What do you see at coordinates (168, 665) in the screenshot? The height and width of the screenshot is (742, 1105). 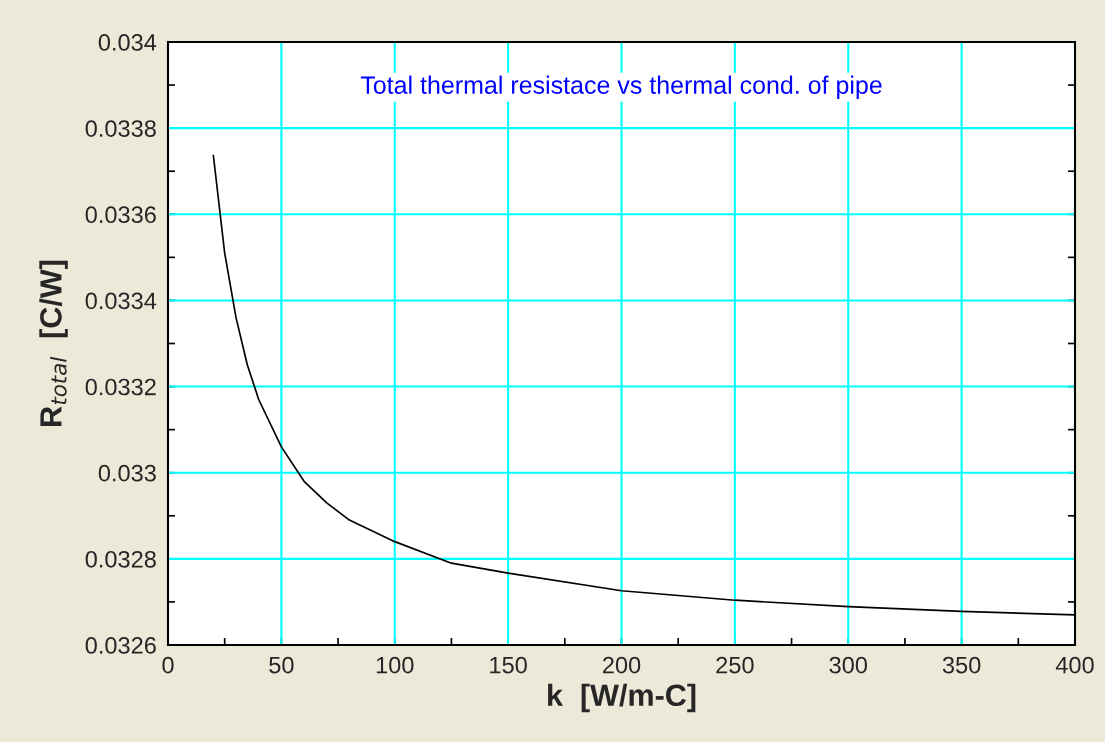 I see `x-tick-label: 0` at bounding box center [168, 665].